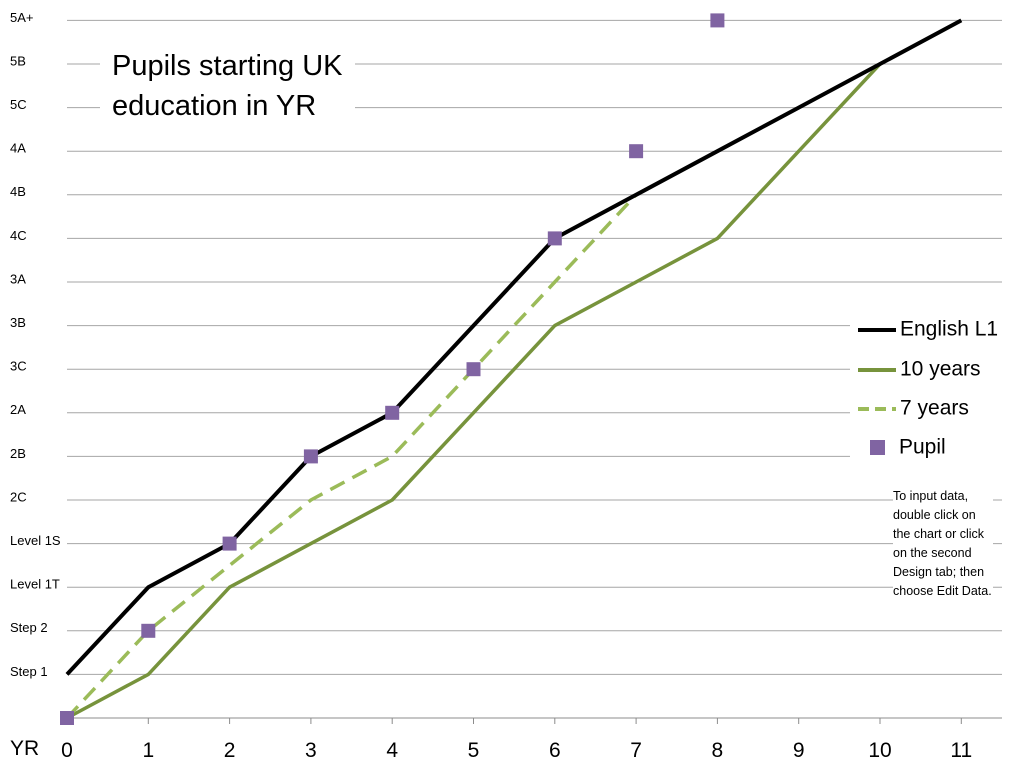 This screenshot has height=768, width=1024. I want to click on legend-label-pupil: Pupil, so click(922, 447).